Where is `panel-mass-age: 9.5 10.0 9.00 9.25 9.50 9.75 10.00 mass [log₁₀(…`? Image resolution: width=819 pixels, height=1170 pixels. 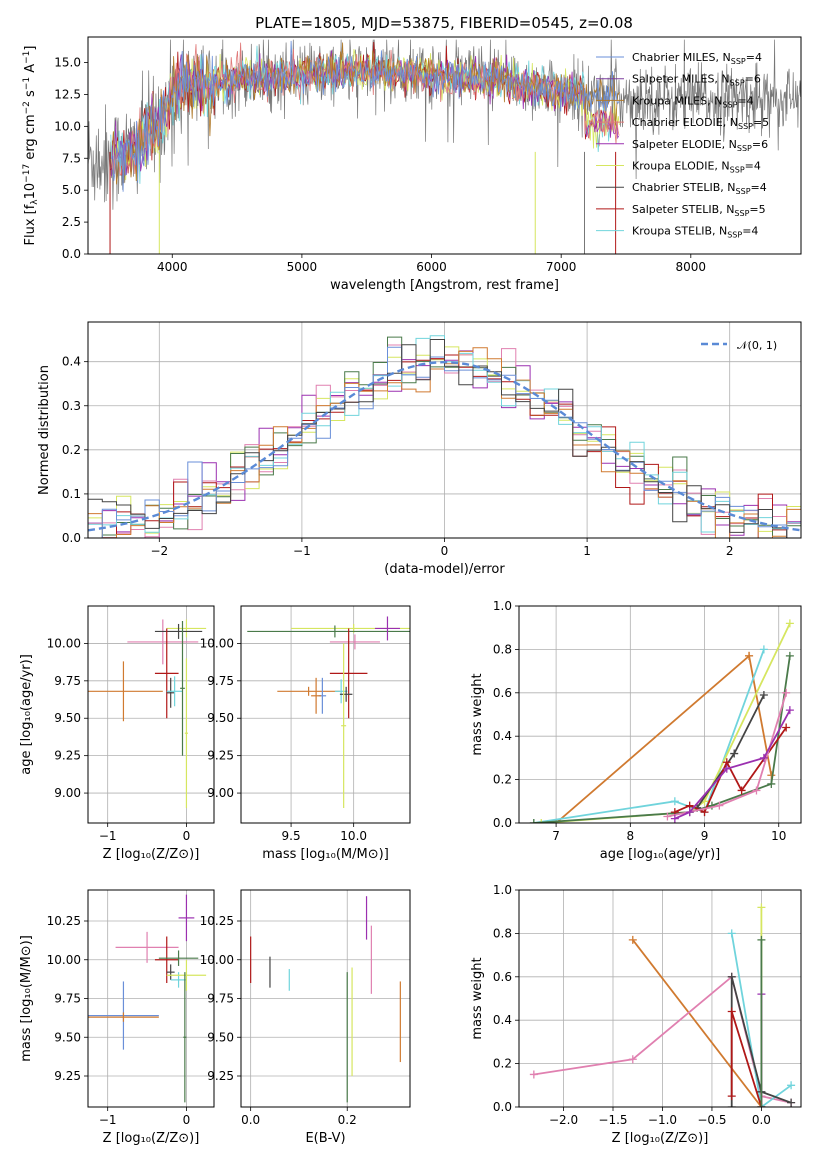
panel-mass-age: 9.5 10.0 9.00 9.25 9.50 9.75 10.00 mass [log₁₀(… is located at coordinates (305, 733).